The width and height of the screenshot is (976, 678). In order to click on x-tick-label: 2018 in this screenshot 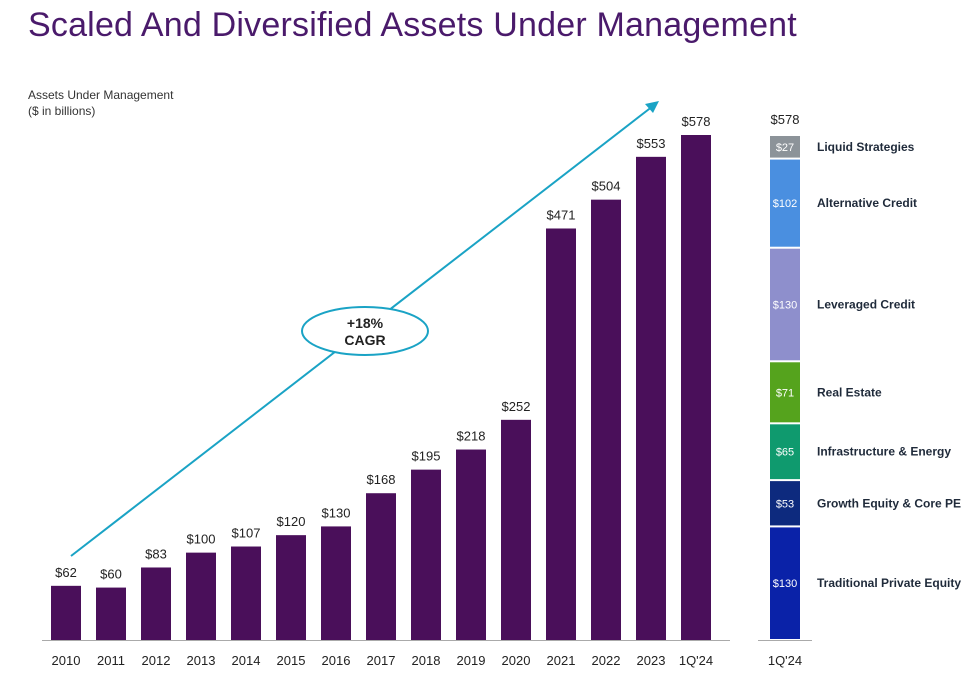, I will do `click(426, 660)`.